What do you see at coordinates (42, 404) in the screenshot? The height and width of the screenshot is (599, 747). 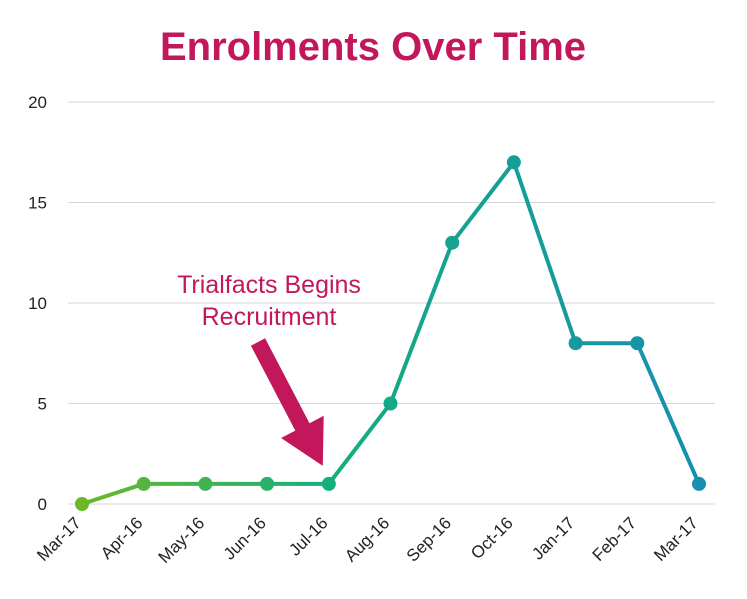 I see `y-tick-label: 5` at bounding box center [42, 404].